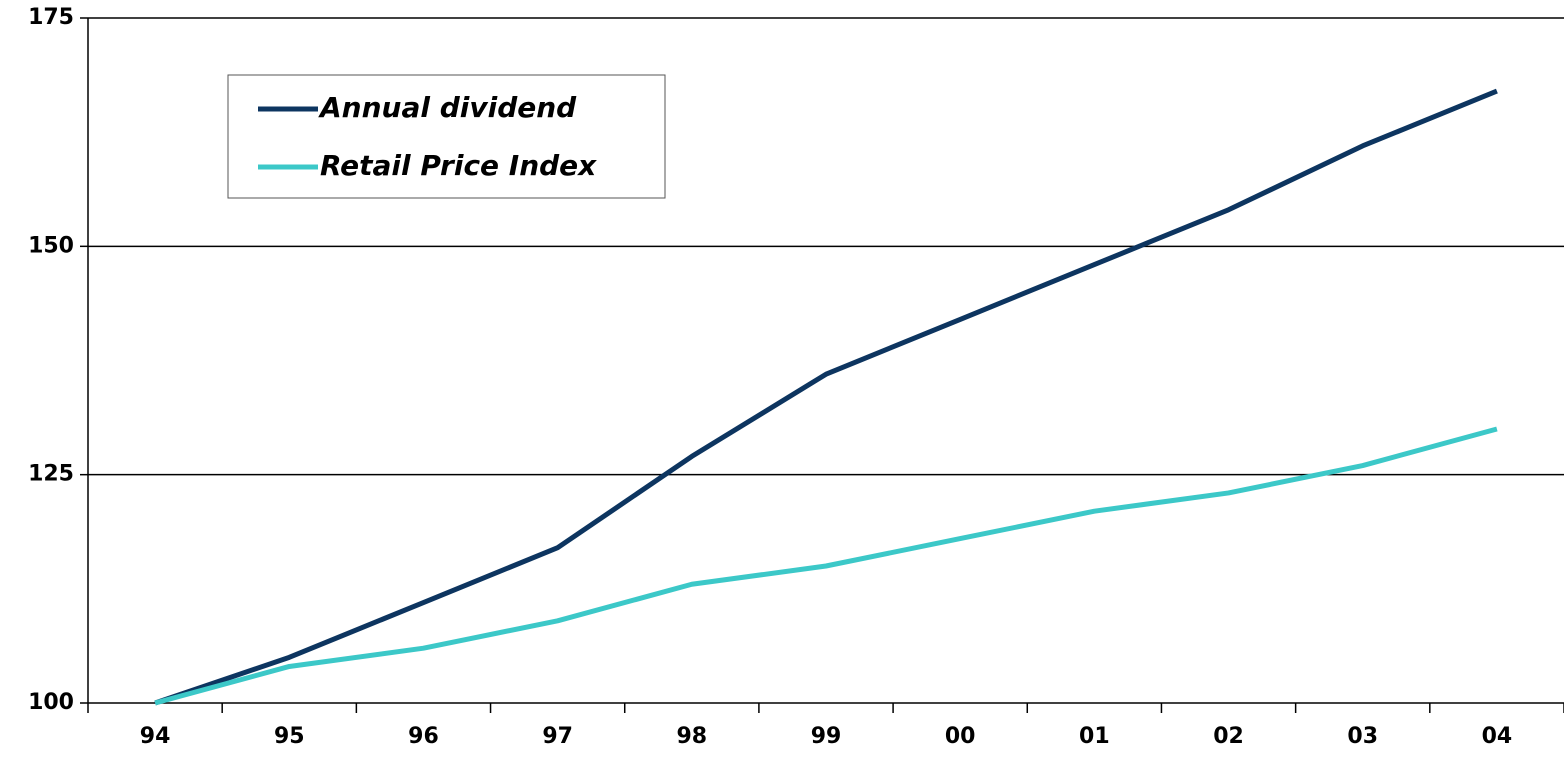 This screenshot has height=762, width=1564. What do you see at coordinates (446, 136) in the screenshot?
I see `legend-box` at bounding box center [446, 136].